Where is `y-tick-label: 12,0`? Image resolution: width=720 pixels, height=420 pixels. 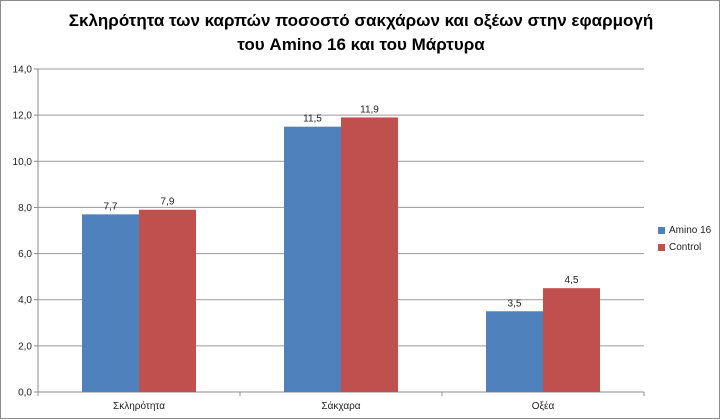
y-tick-label: 12,0 is located at coordinates (23, 116).